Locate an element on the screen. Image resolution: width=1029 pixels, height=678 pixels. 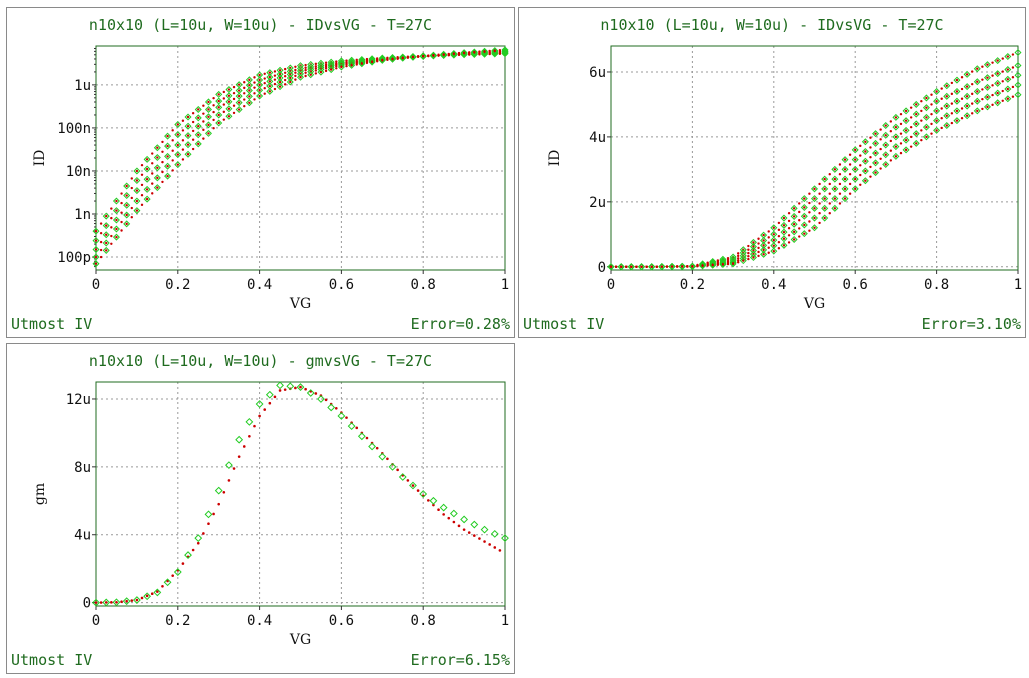
y-tick-label: 8u is located at coordinates (82, 468).